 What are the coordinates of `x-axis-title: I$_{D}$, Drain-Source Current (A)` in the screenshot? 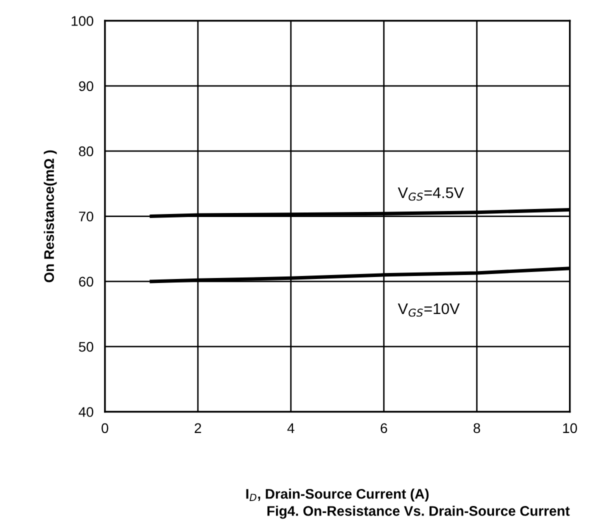 It's located at (337, 495).